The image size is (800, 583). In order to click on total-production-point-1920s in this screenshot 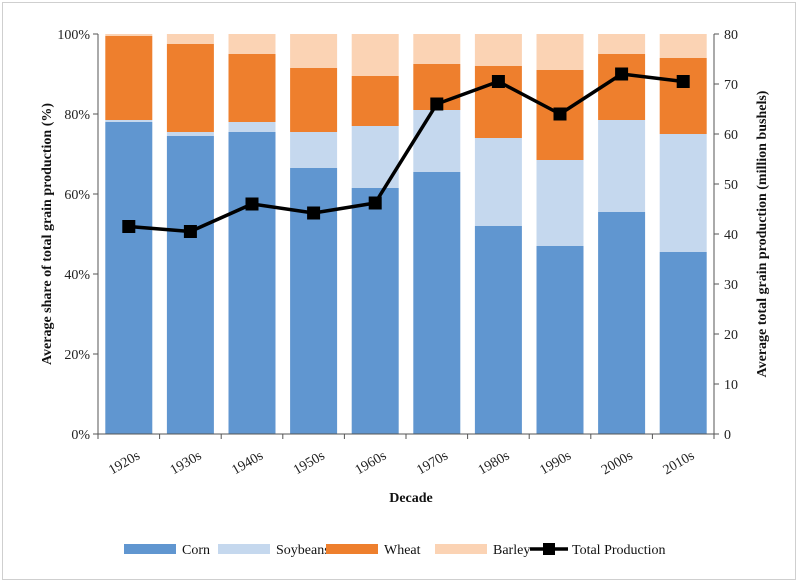, I will do `click(129, 226)`.